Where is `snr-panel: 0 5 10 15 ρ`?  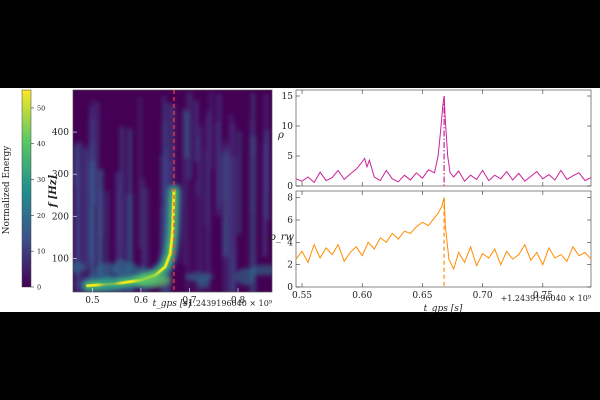
snr-panel: 0 5 10 15 ρ is located at coordinates (434, 140).